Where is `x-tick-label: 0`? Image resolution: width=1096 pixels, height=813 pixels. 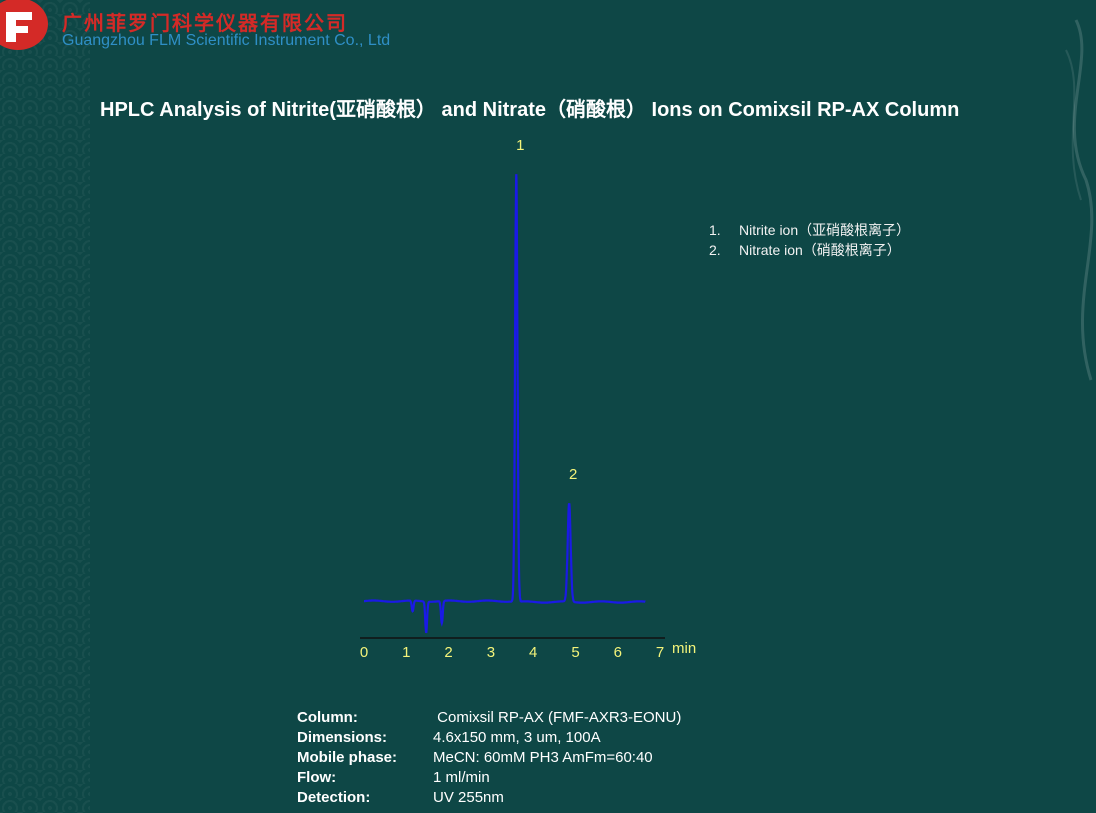
x-tick-label: 0 is located at coordinates (364, 652).